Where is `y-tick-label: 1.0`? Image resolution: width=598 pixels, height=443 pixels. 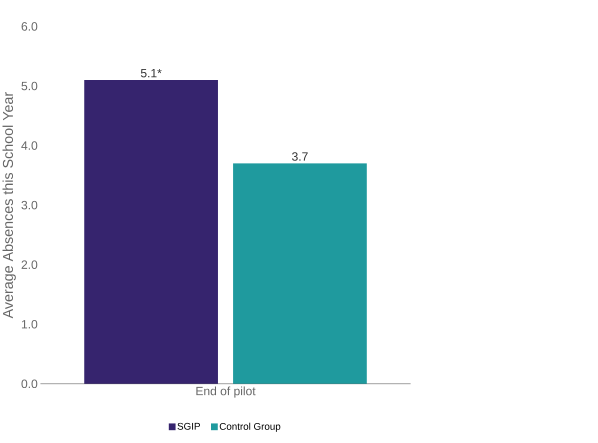 y-tick-label: 1.0 is located at coordinates (30, 324).